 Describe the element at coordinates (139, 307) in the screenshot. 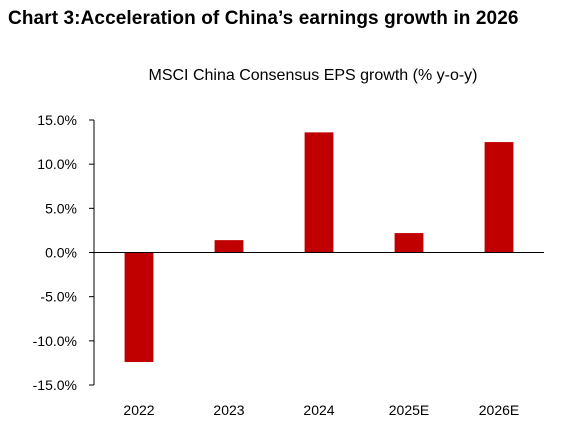

I see `bar-2022` at that location.